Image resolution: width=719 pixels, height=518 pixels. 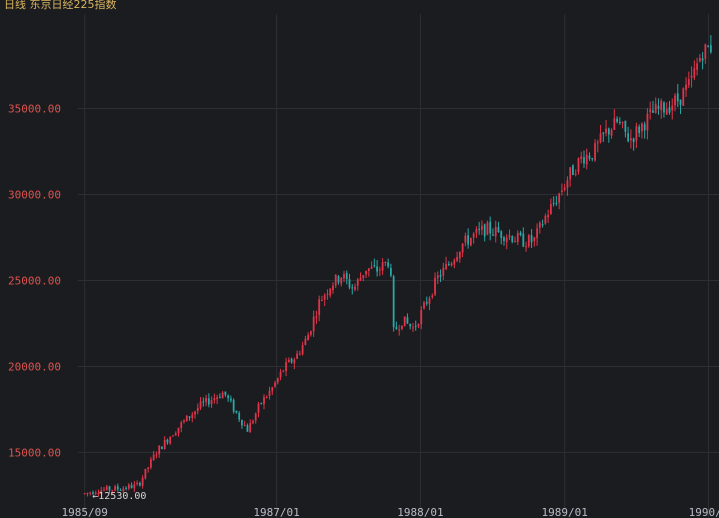 I want to click on y-tick-label: 25000.00, so click(x=34, y=280).